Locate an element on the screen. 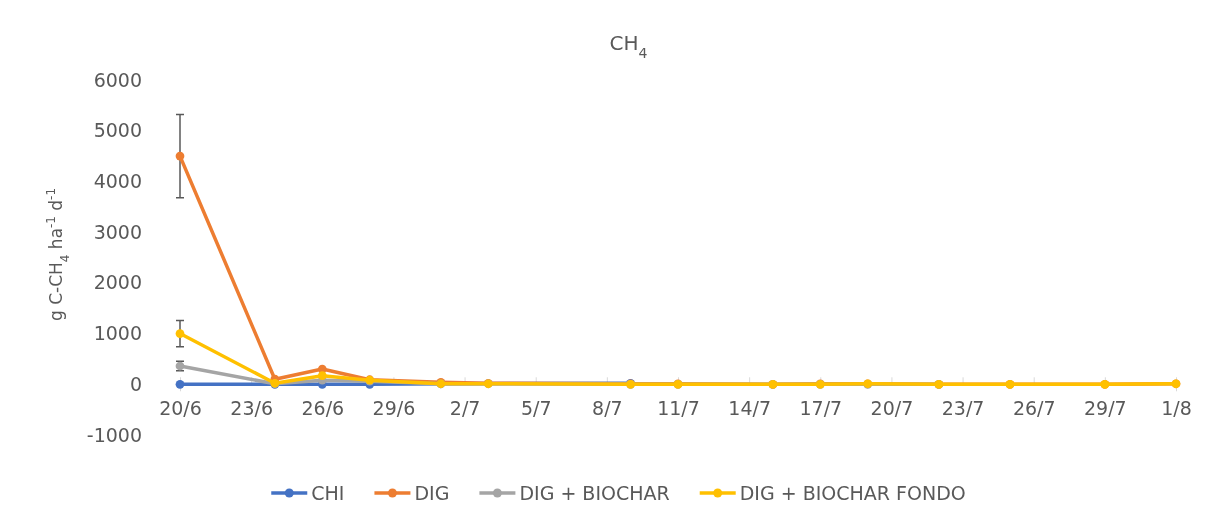 The height and width of the screenshot is (519, 1217). legend-label: DIG + BIOCHAR is located at coordinates (594, 492).